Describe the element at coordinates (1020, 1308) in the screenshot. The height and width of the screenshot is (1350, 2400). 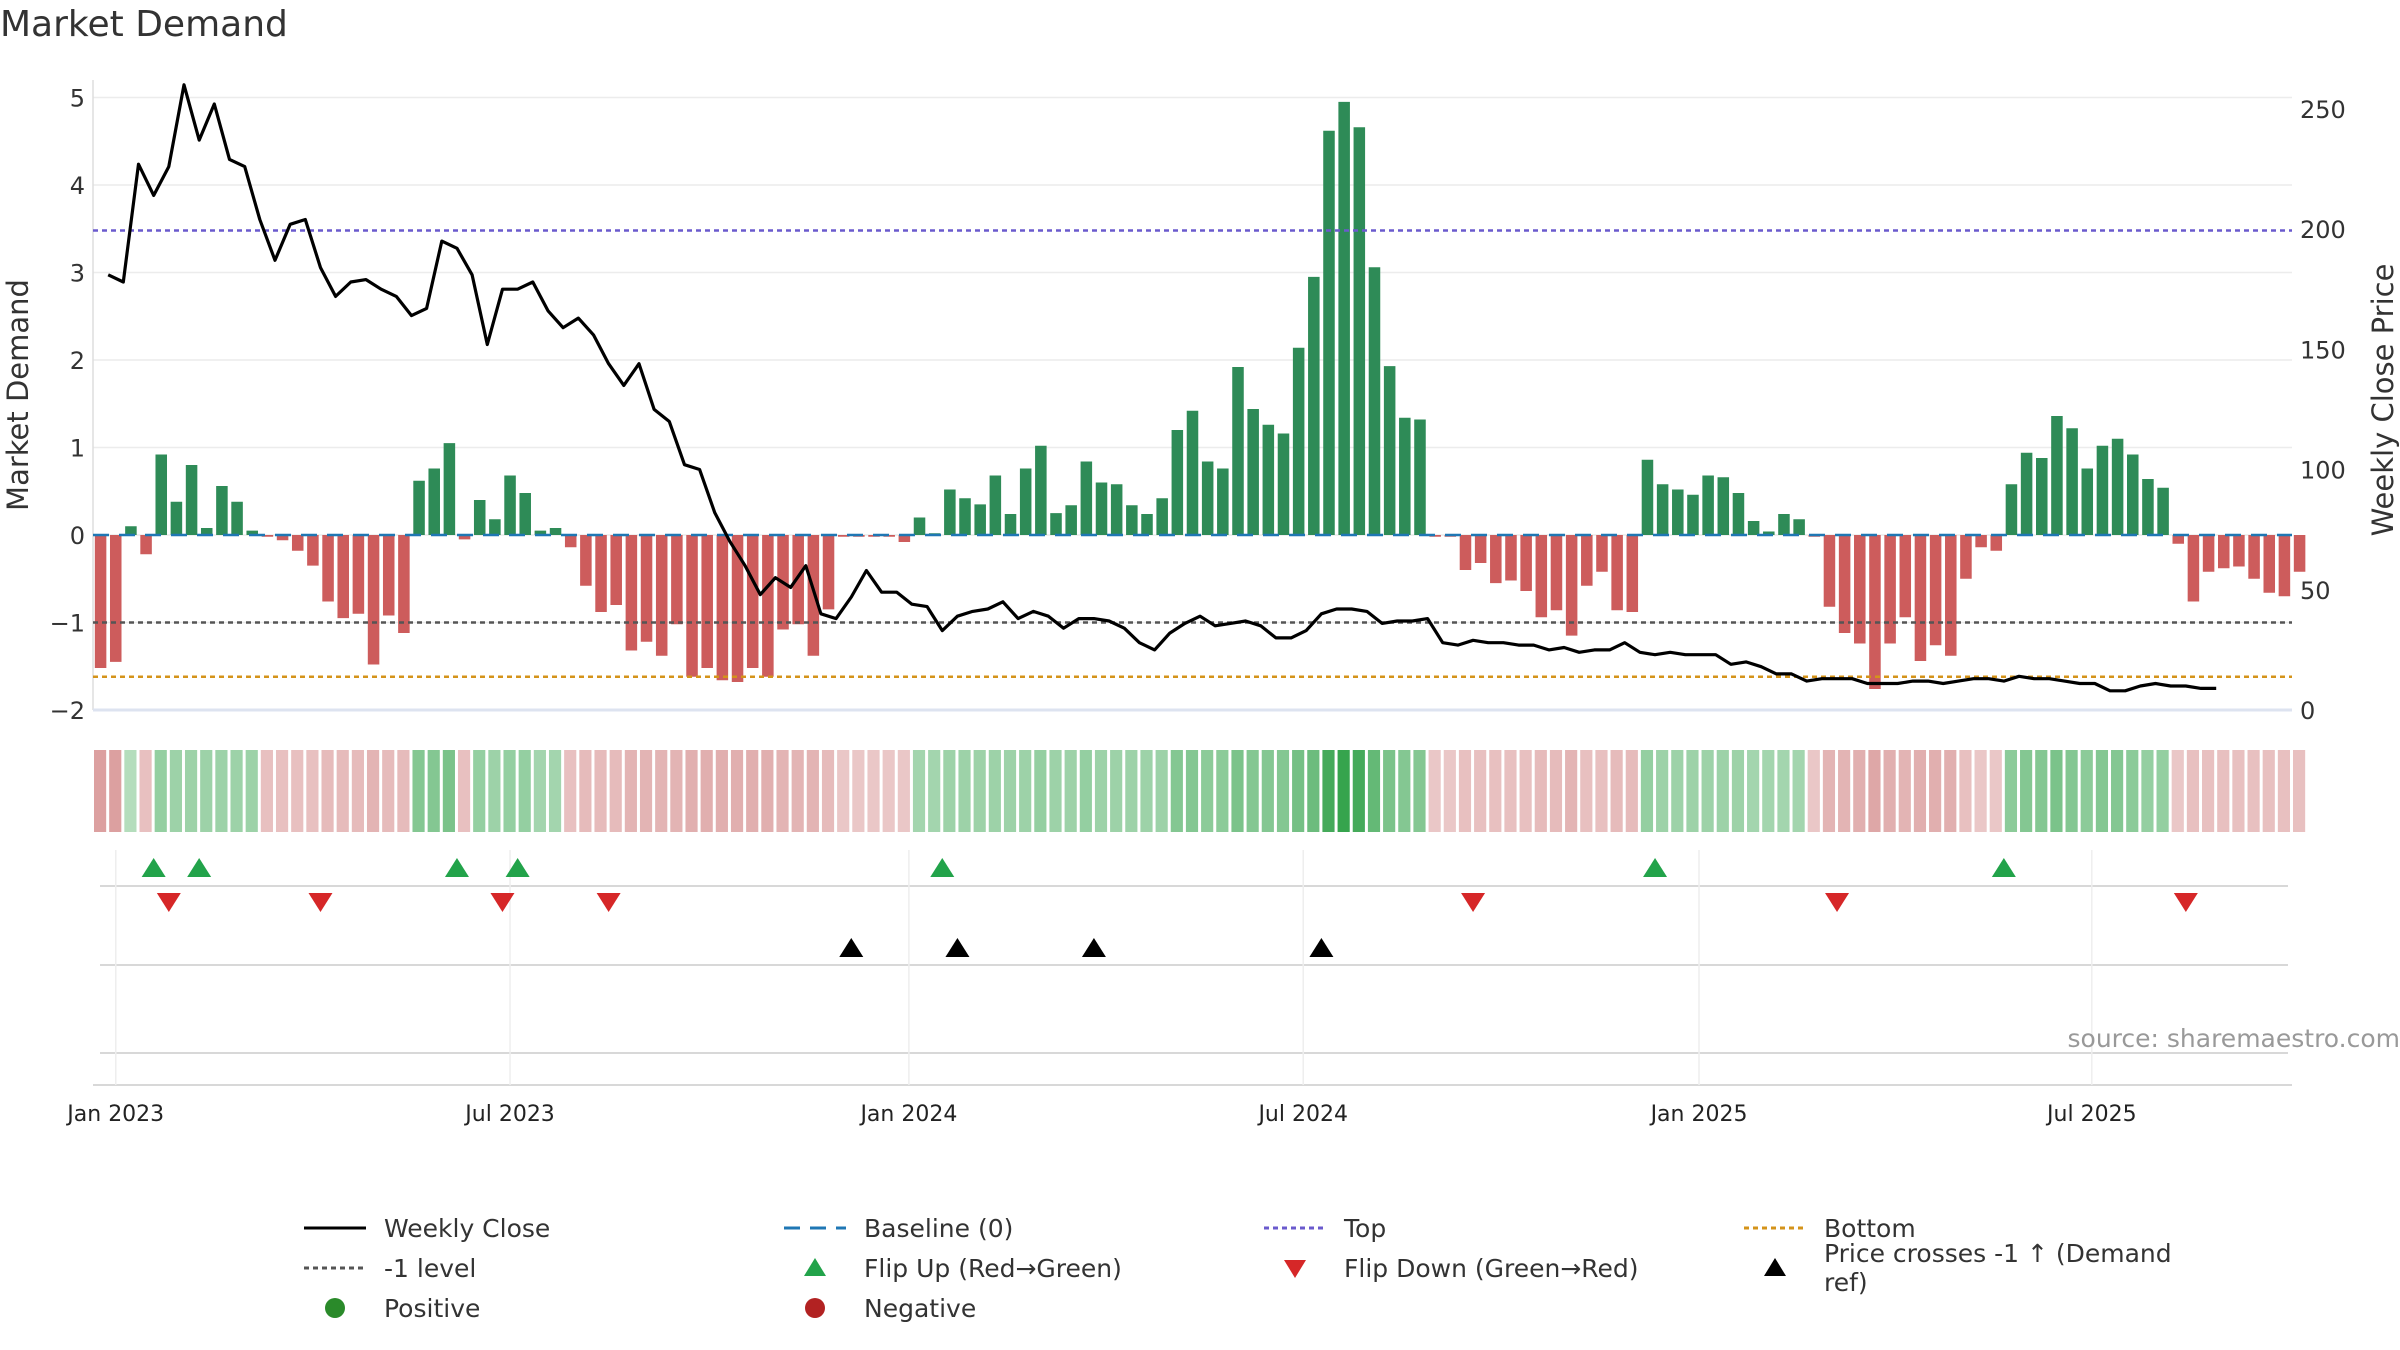
I see `legend-item-negative: Negative` at that location.